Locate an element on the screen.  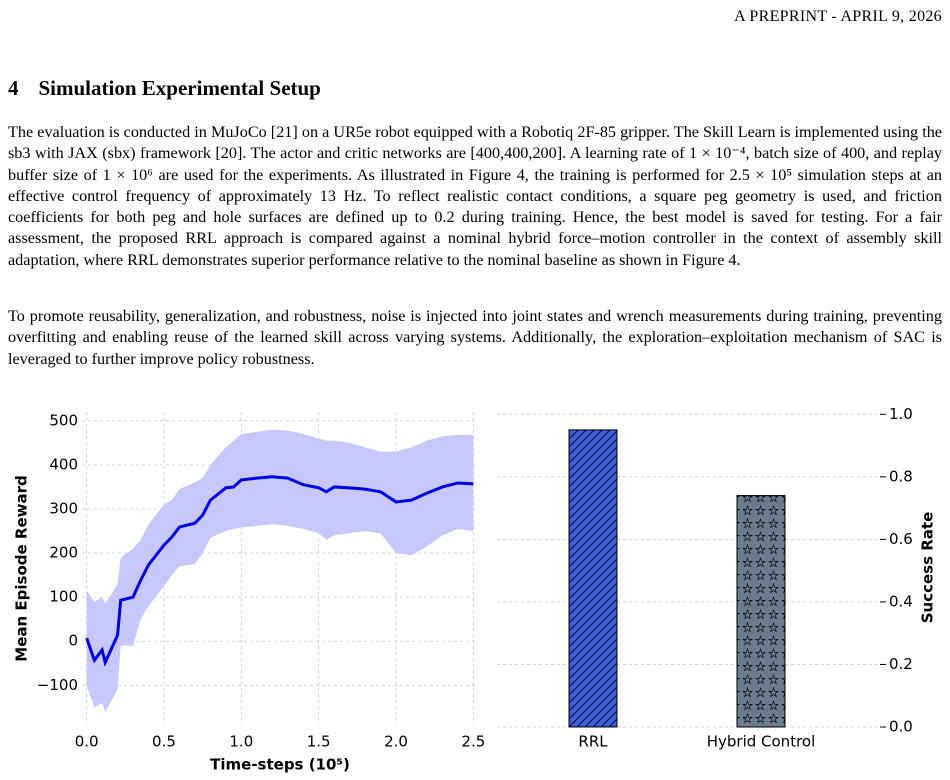
y-tick-label: 0.4 is located at coordinates (901, 601).